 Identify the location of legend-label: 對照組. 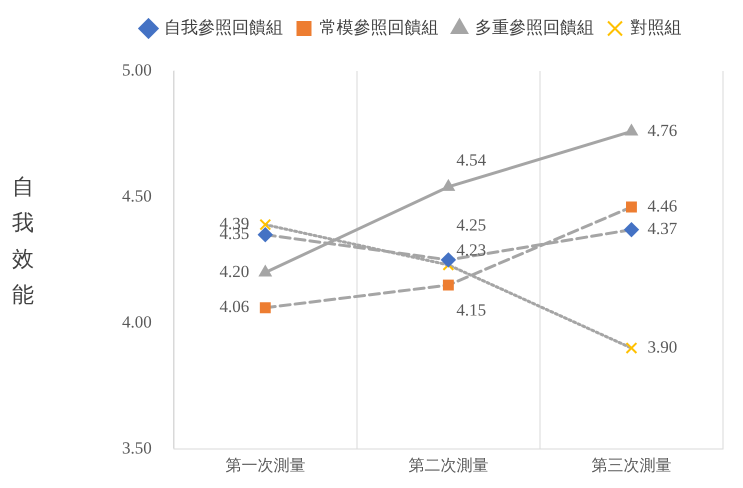
(656, 28).